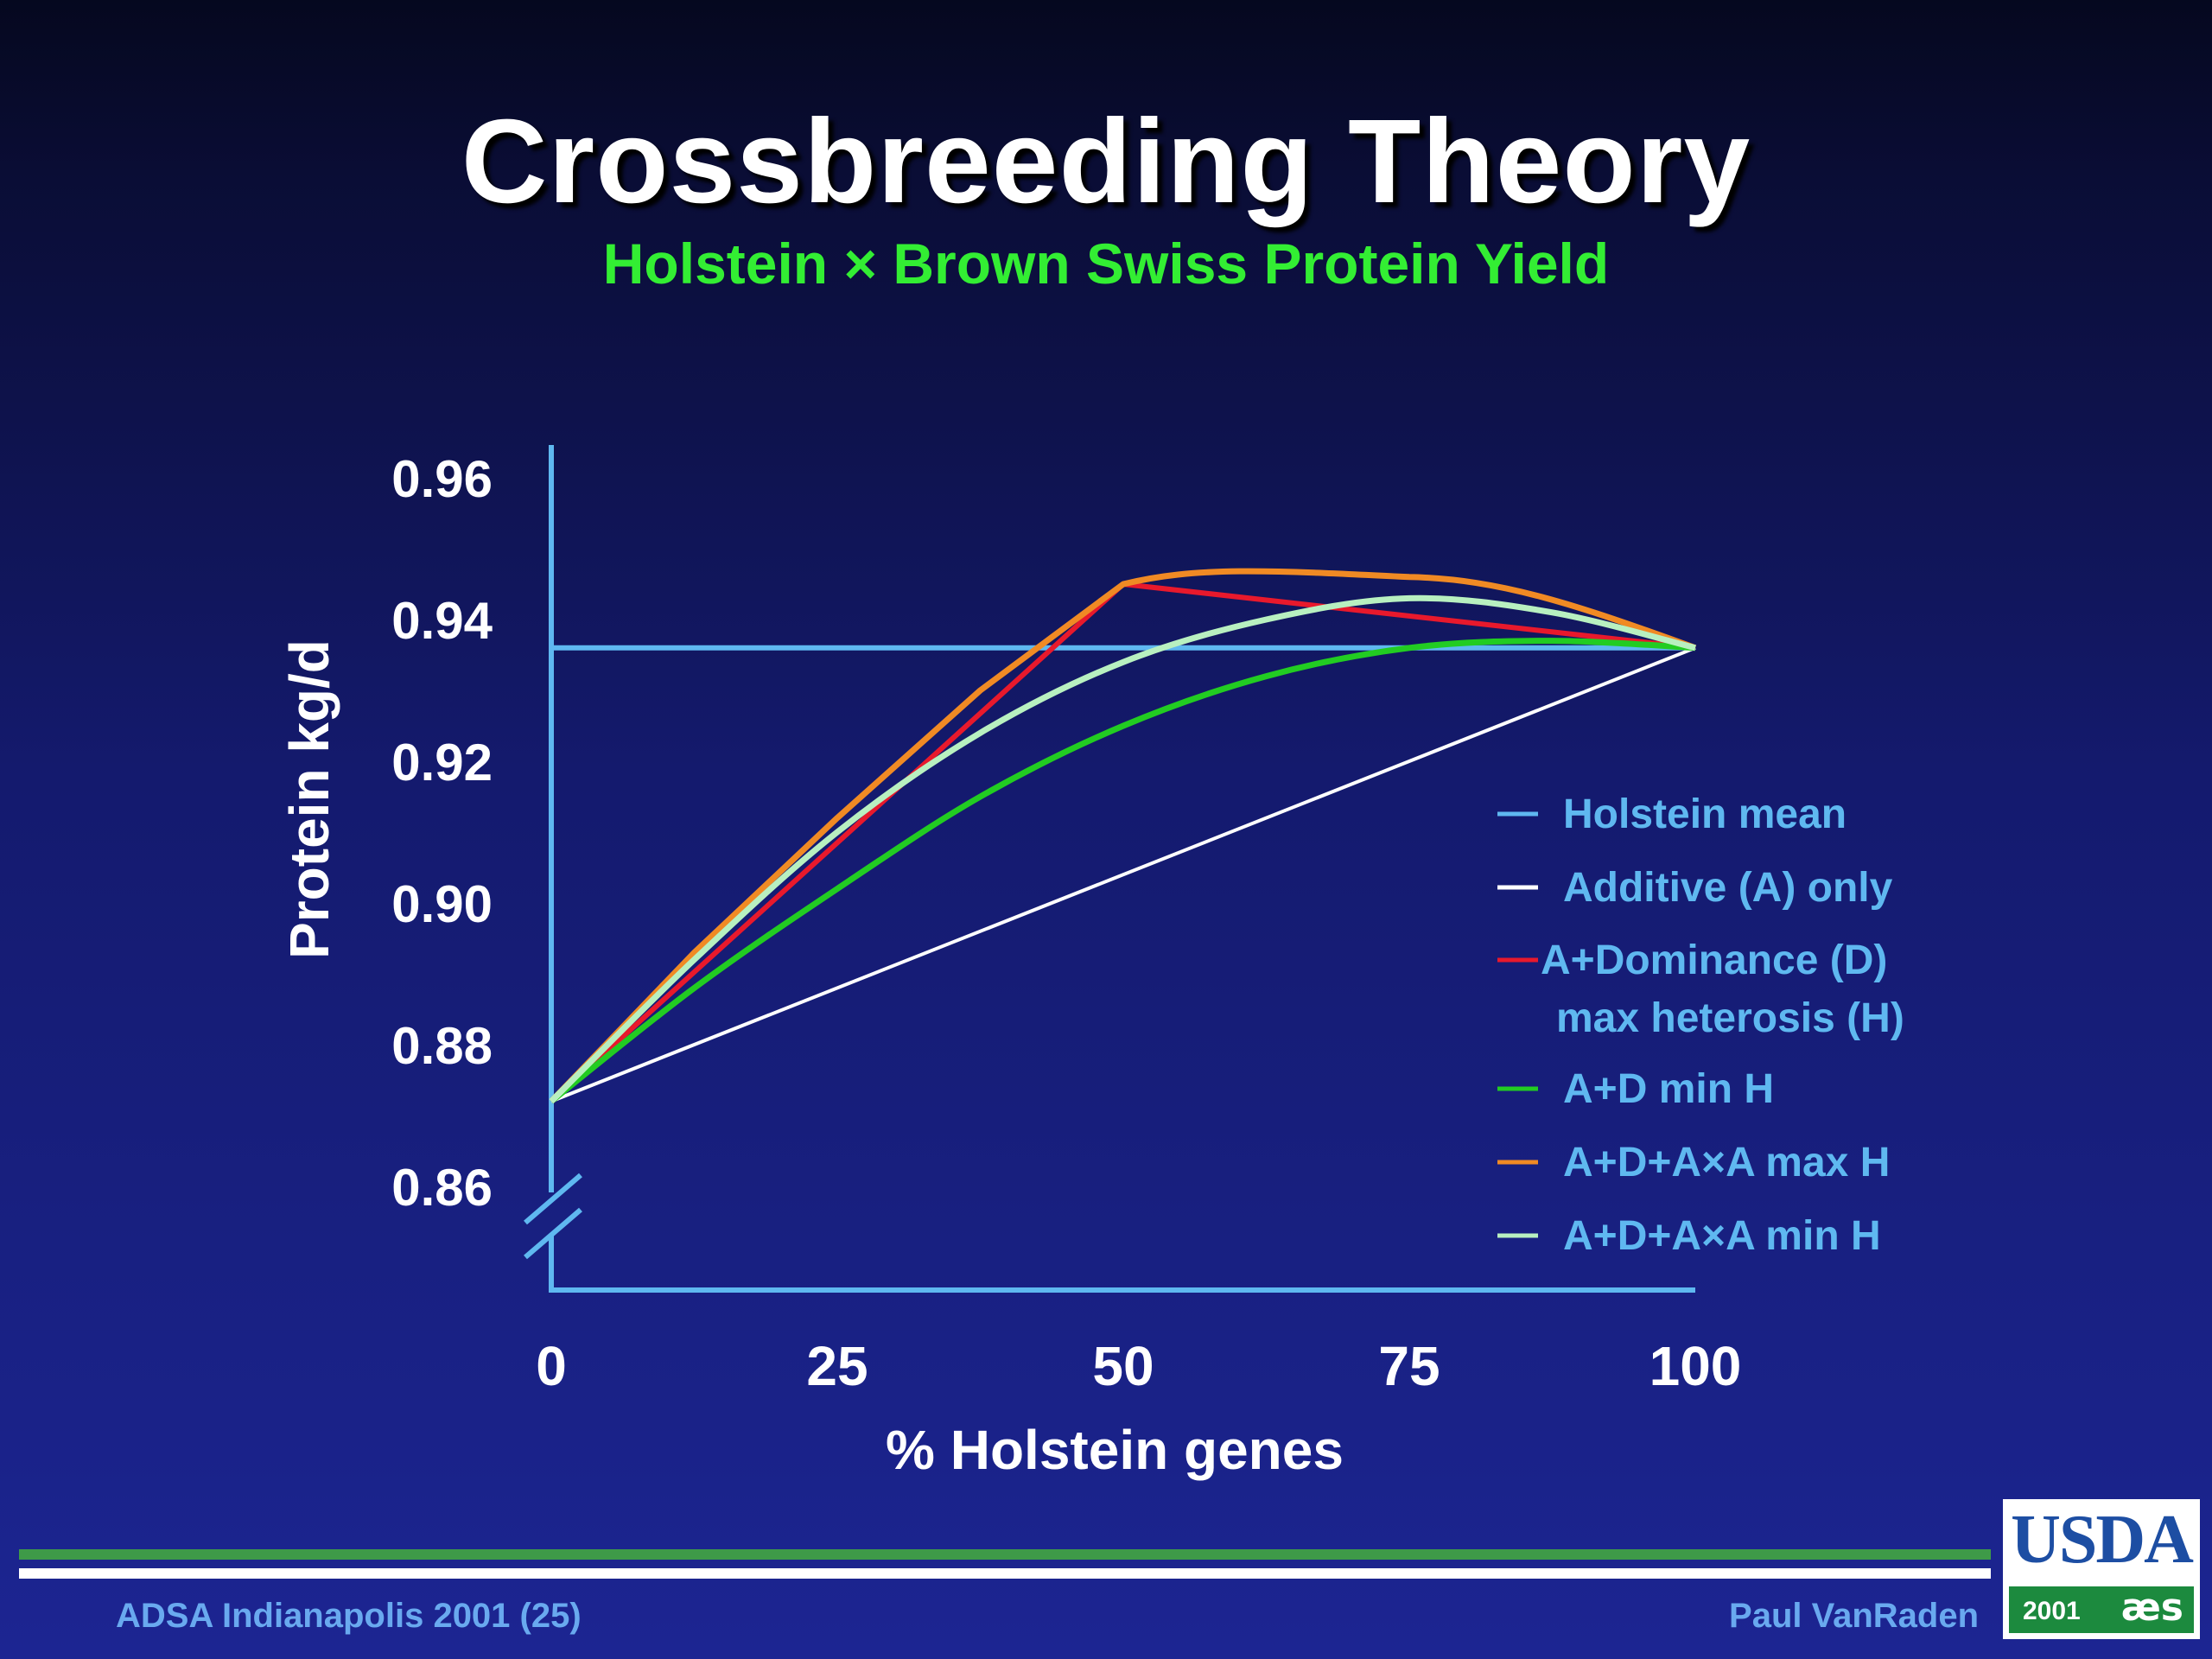 The image size is (2212, 1659). Describe the element at coordinates (1106, 161) in the screenshot. I see `slide-title: Crossbreeding Theory` at that location.